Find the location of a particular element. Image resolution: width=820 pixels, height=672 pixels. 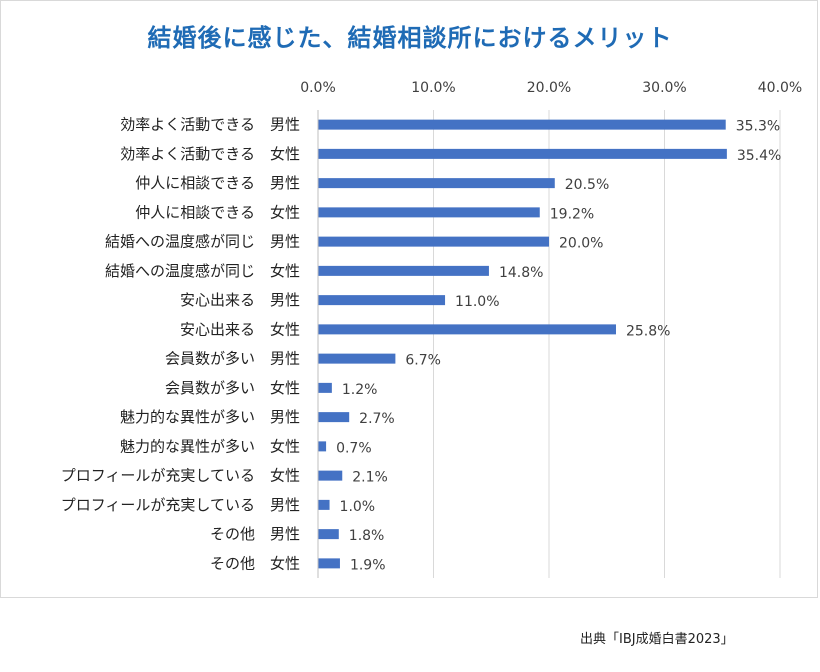

category-label: 安心出来る 女性 is located at coordinates (240, 329).